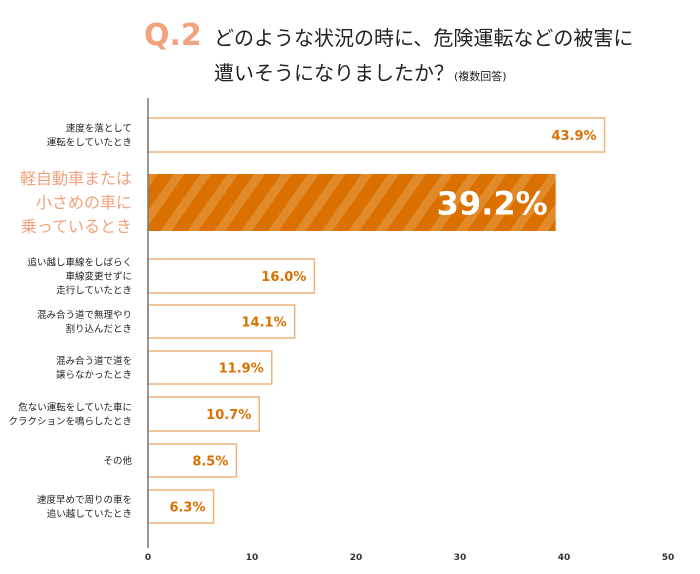 This screenshot has height=574, width=700. Describe the element at coordinates (148, 558) in the screenshot. I see `x-tick-label: 0` at that location.